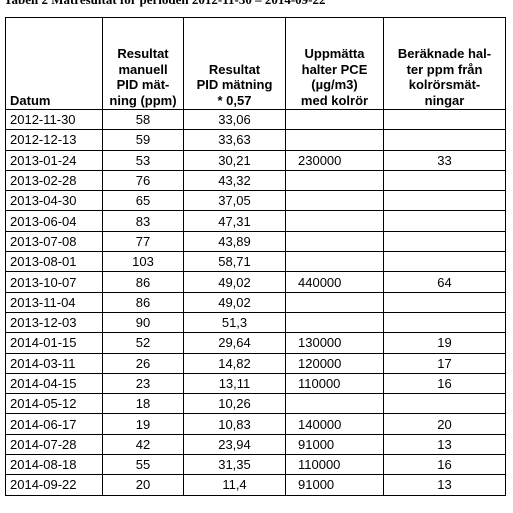 The height and width of the screenshot is (513, 513). Describe the element at coordinates (54, 322) in the screenshot. I see `table-cell: 2013-12-03` at that location.